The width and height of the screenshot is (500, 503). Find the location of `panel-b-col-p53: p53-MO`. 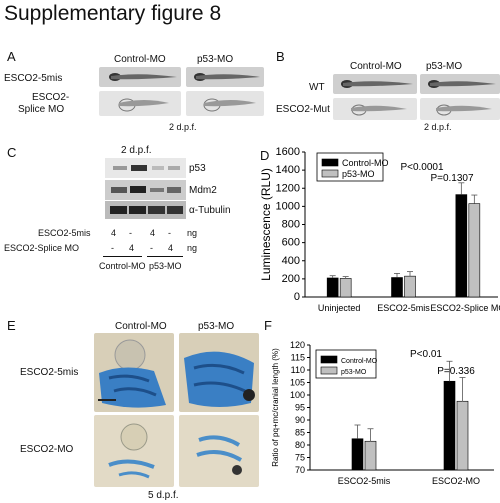

panel-b-col-p53: p53-MO is located at coordinates (444, 66).